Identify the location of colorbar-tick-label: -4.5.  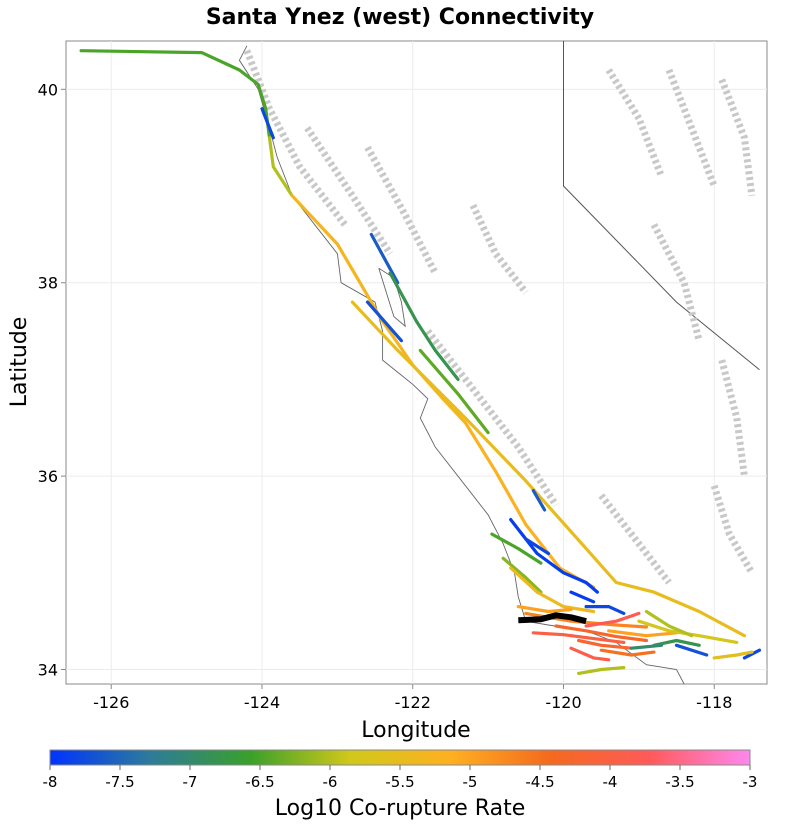
(539, 782).